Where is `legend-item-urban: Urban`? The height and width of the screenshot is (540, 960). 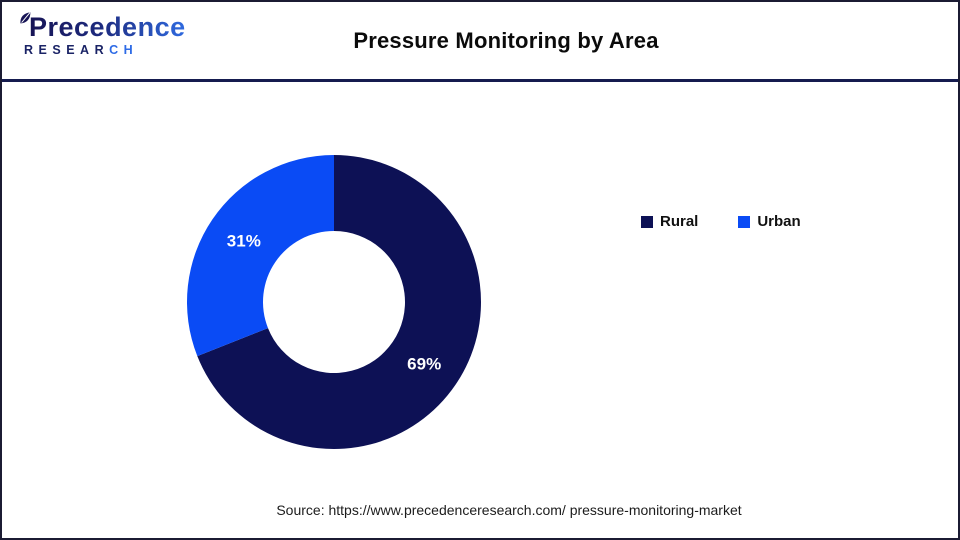 legend-item-urban: Urban is located at coordinates (769, 221).